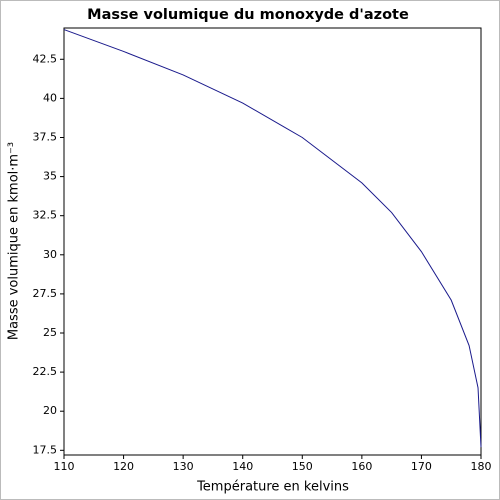  What do you see at coordinates (50, 97) in the screenshot?
I see `y-tick-label: 40` at bounding box center [50, 97].